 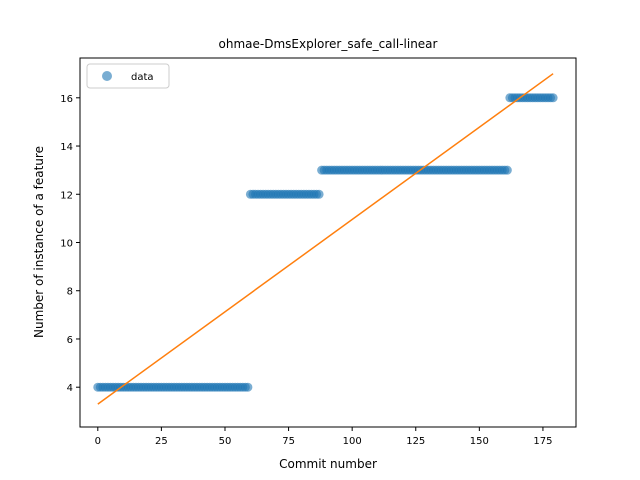 I want to click on x-tick-label: 0, so click(x=98, y=441).